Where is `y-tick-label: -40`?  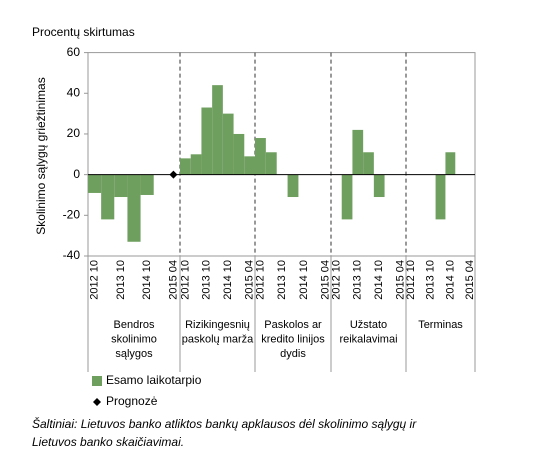 y-tick-label: -40 is located at coordinates (72, 255).